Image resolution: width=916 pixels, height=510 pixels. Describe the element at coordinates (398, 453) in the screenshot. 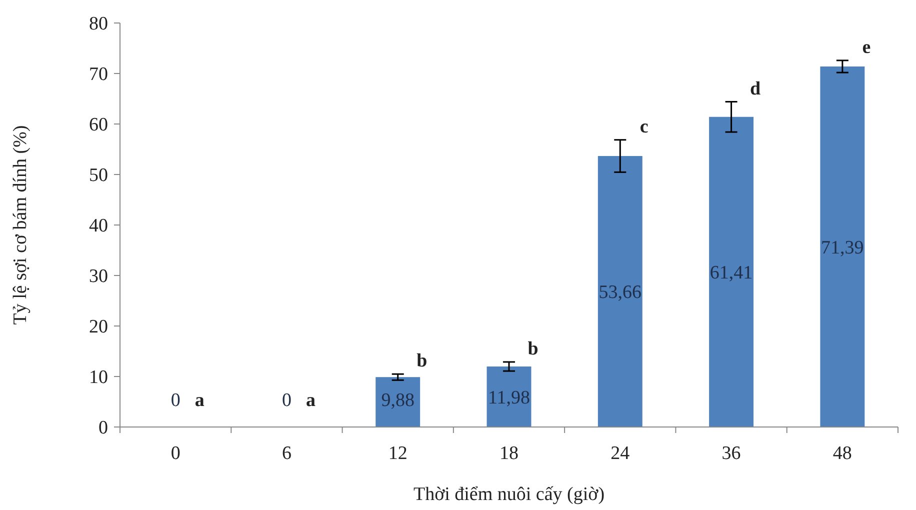

I see `x-tick-label: 12` at that location.